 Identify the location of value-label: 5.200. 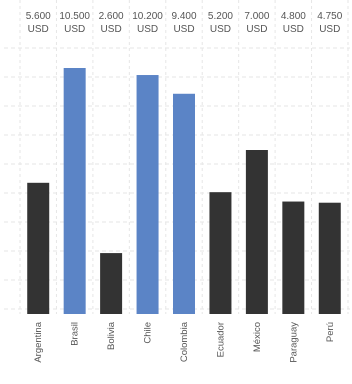
(220, 16).